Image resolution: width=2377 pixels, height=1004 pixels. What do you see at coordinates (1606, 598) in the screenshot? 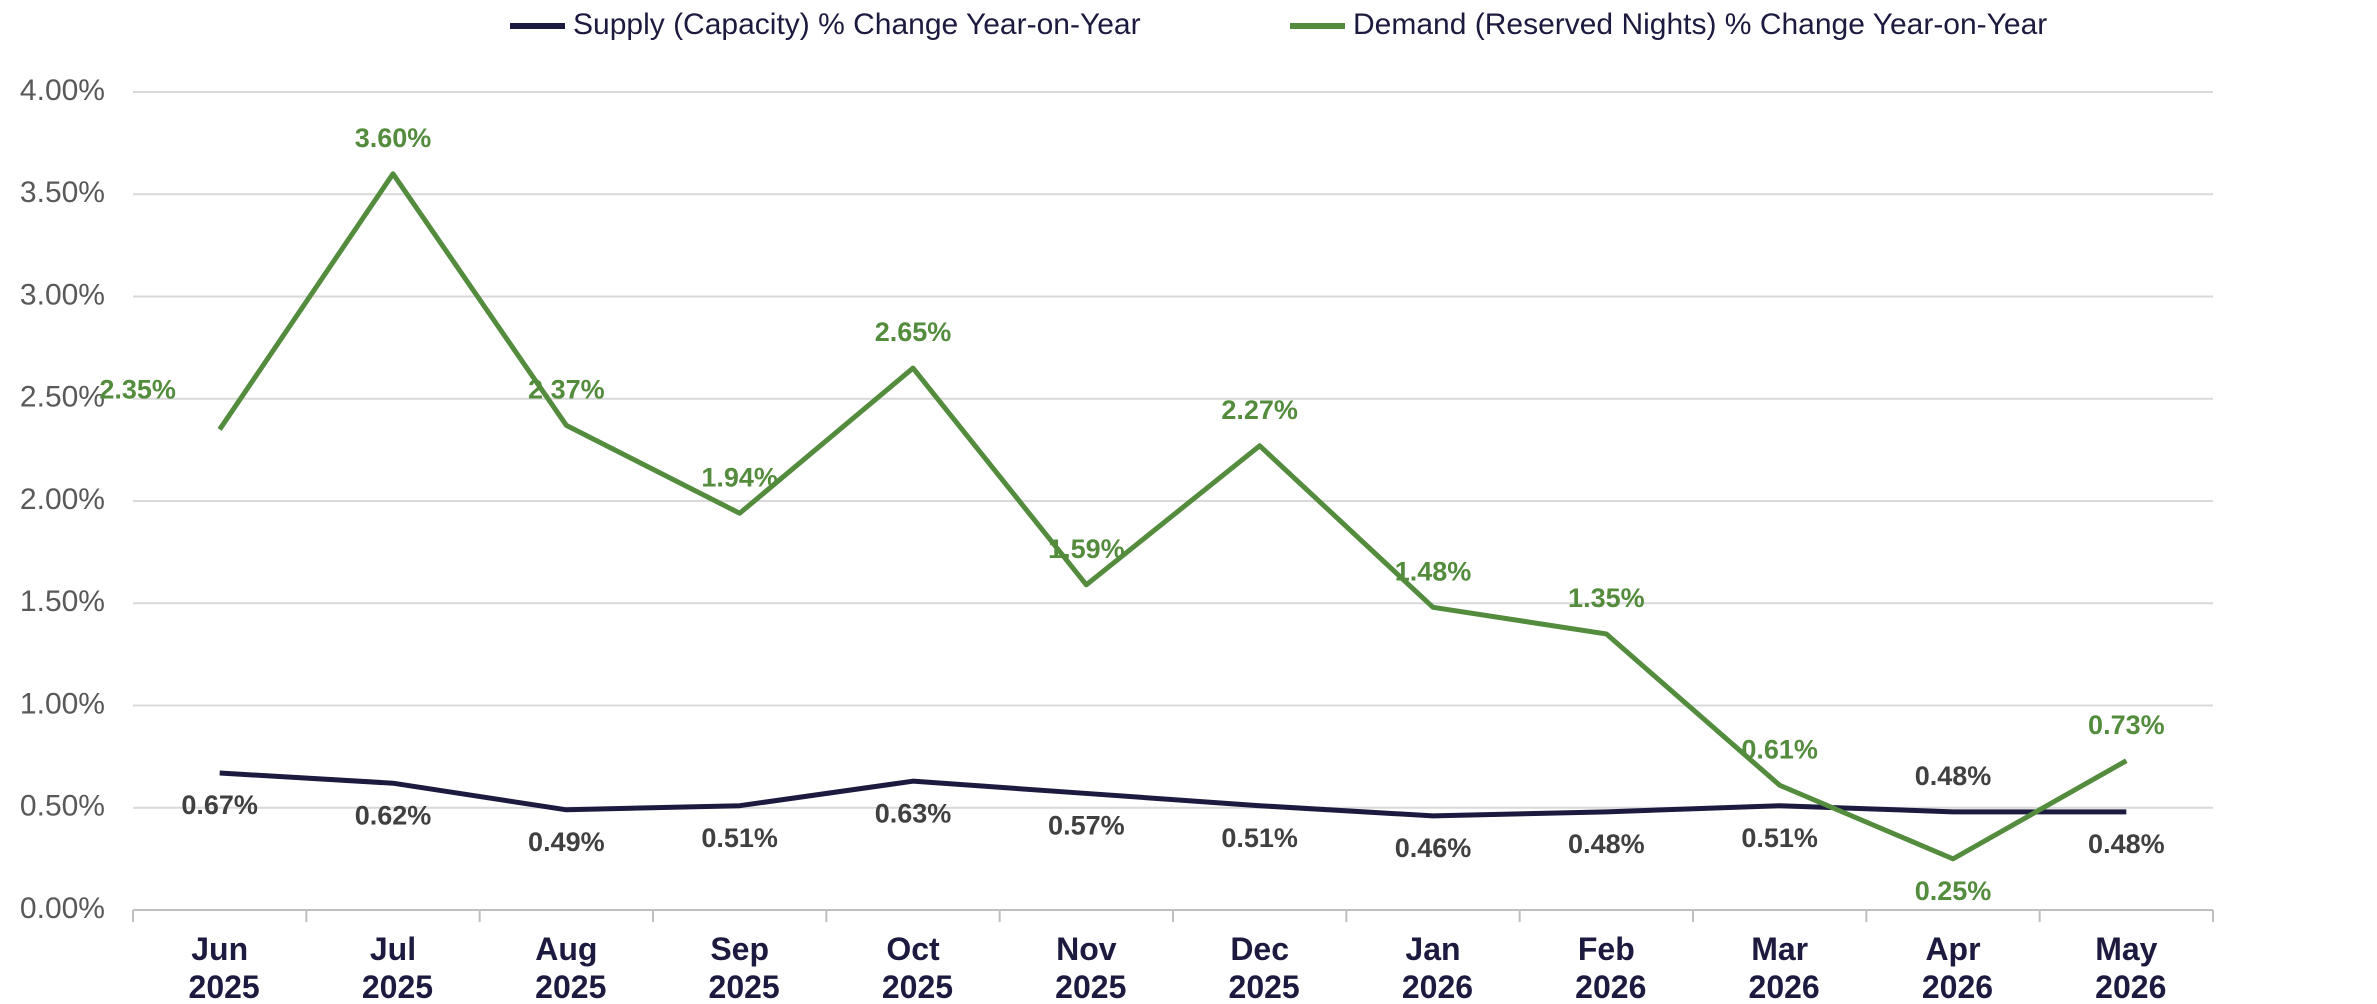
I see `data-label: 1.35%` at bounding box center [1606, 598].